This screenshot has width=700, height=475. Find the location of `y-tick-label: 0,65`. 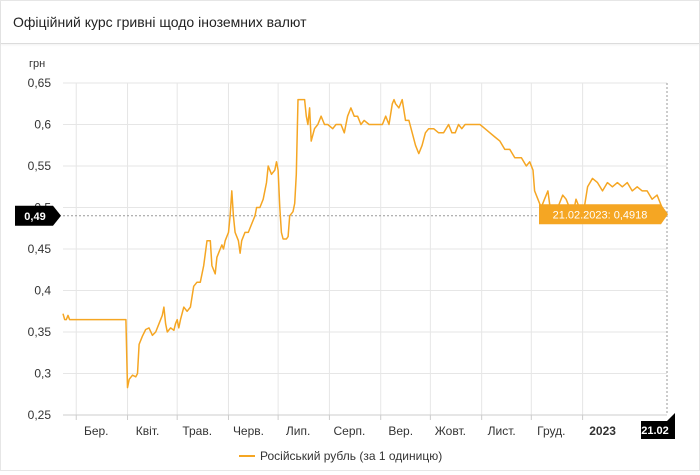

y-tick-label: 0,65 is located at coordinates (40, 83).